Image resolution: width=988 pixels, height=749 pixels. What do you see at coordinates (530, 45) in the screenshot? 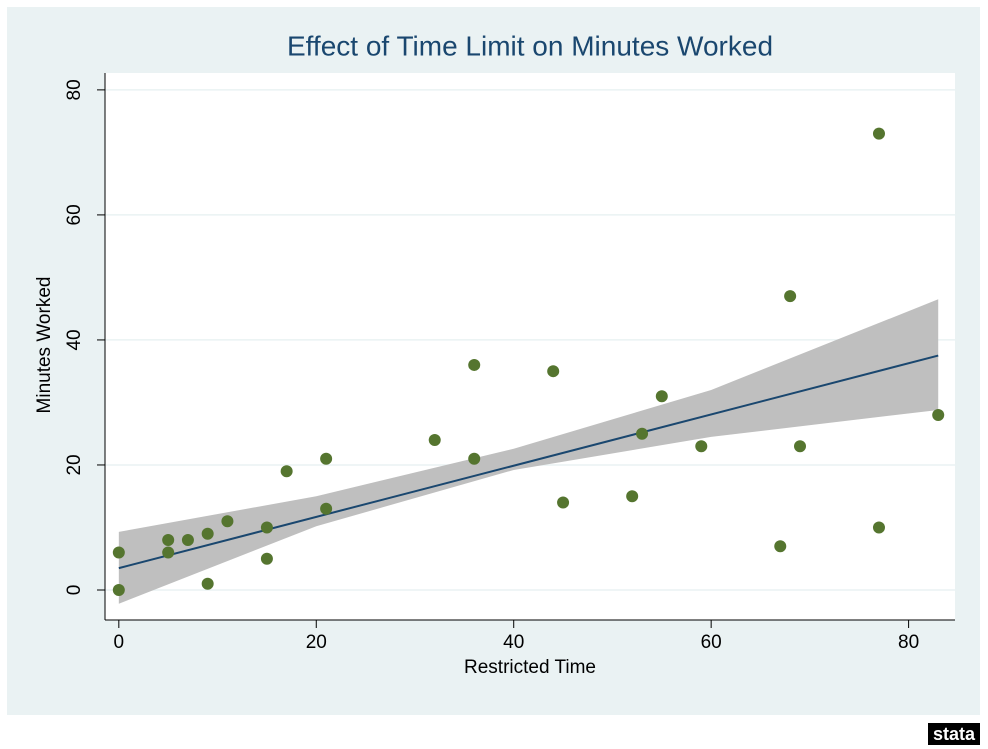
I see `chart-title: Effect of Time Limit on Minutes Worked` at bounding box center [530, 45].